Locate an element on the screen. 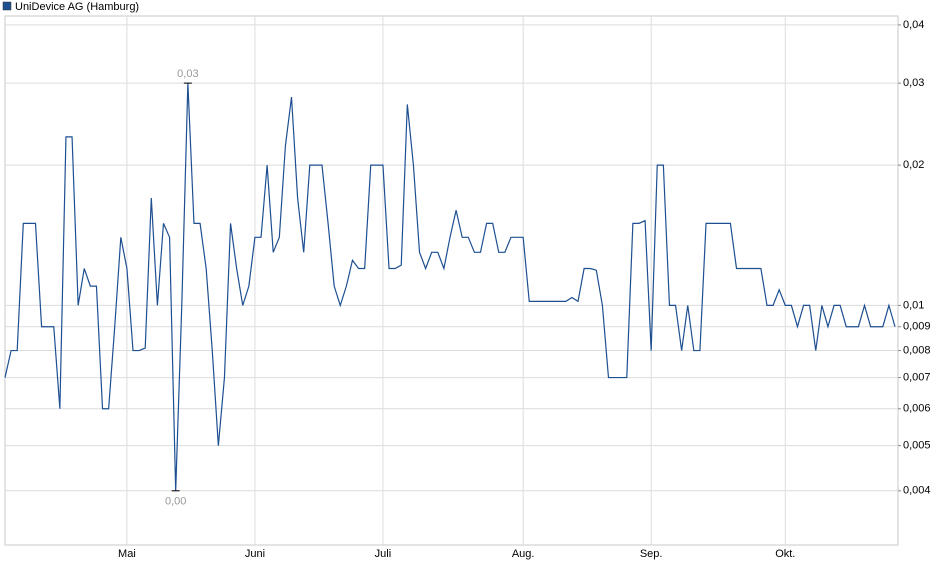 The width and height of the screenshot is (940, 579). x-tick-label: Mai is located at coordinates (127, 554).